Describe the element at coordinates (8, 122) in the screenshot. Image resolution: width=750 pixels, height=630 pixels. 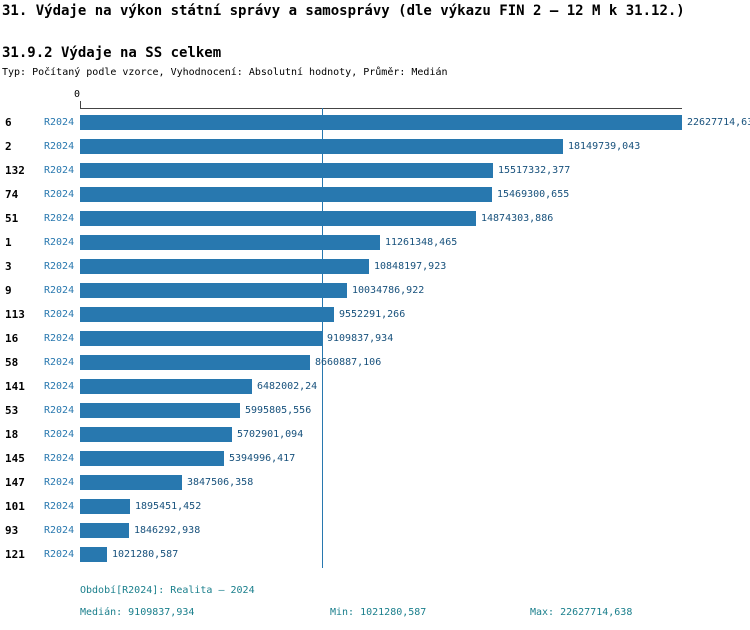
I see `row-id-label: 6` at that location.